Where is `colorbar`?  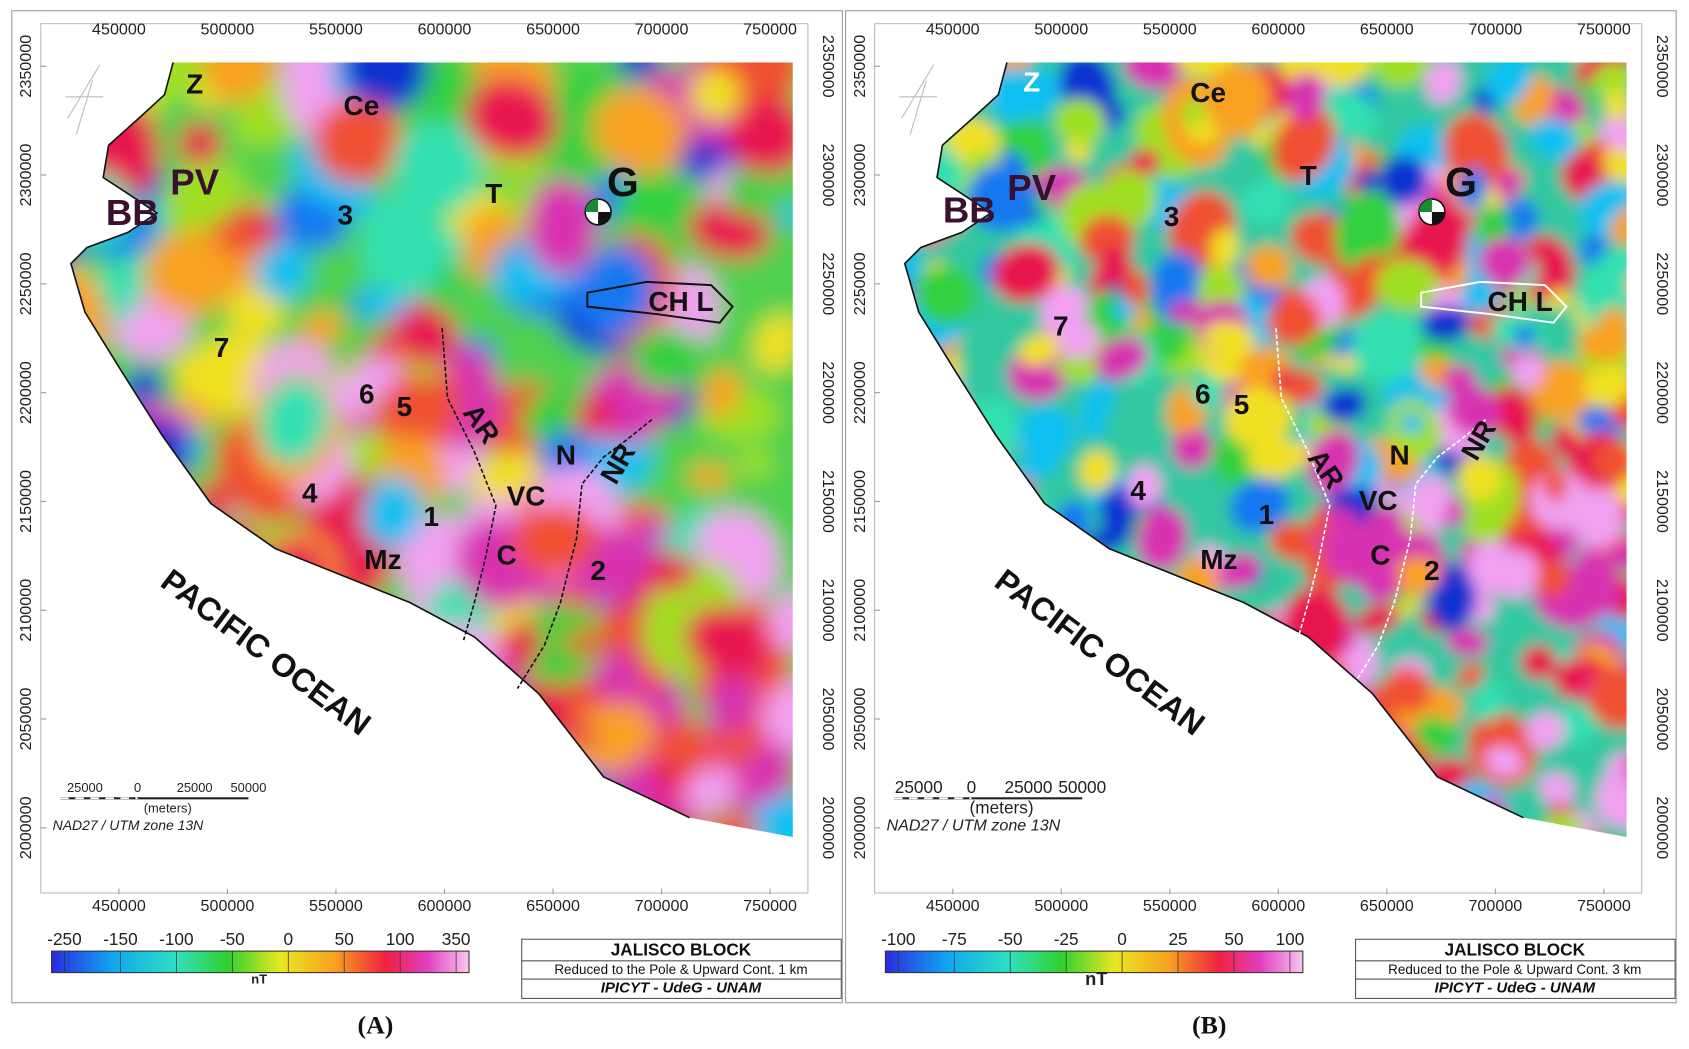 colorbar is located at coordinates (1094, 962).